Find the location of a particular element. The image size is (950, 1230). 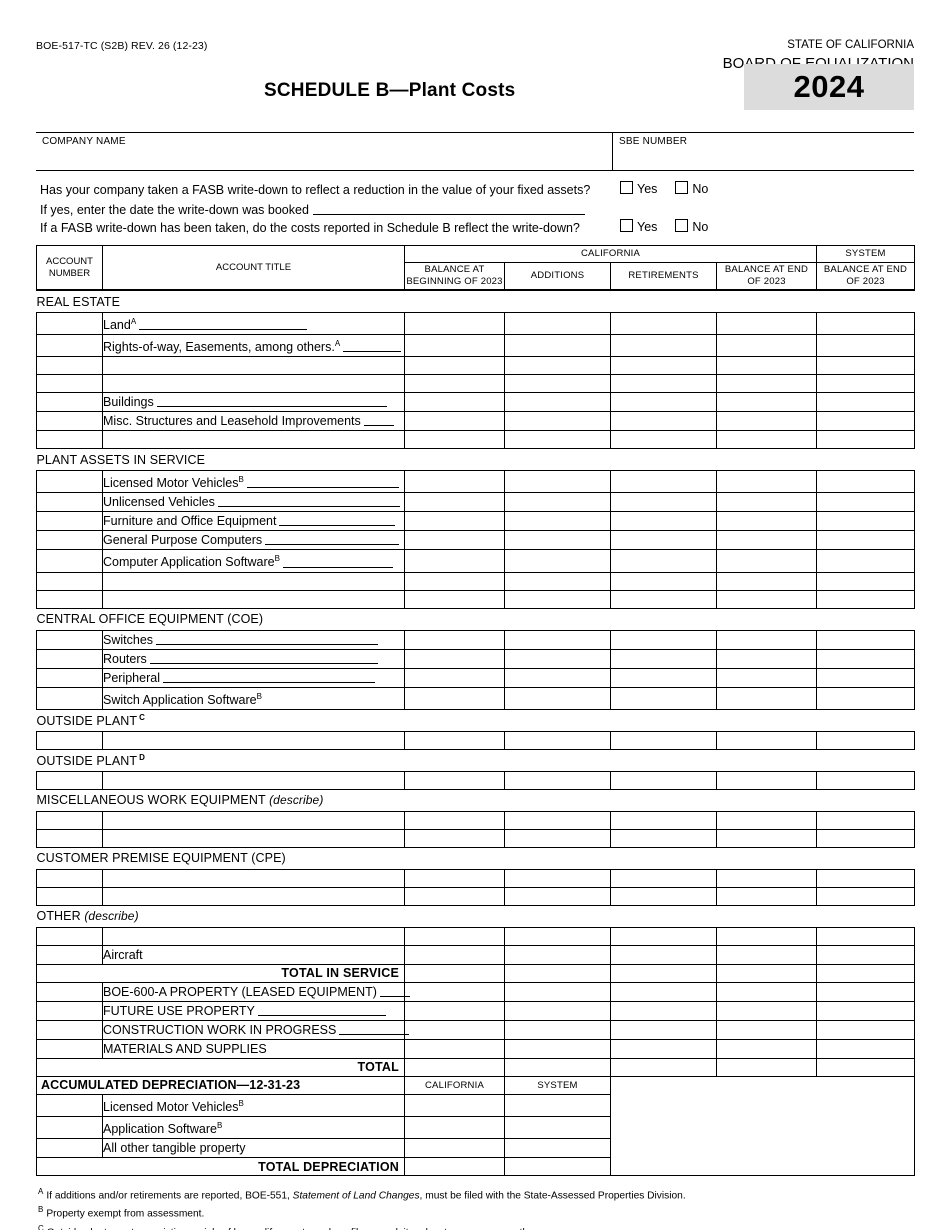

account-title-cell: LandA is located at coordinates (253, 323).